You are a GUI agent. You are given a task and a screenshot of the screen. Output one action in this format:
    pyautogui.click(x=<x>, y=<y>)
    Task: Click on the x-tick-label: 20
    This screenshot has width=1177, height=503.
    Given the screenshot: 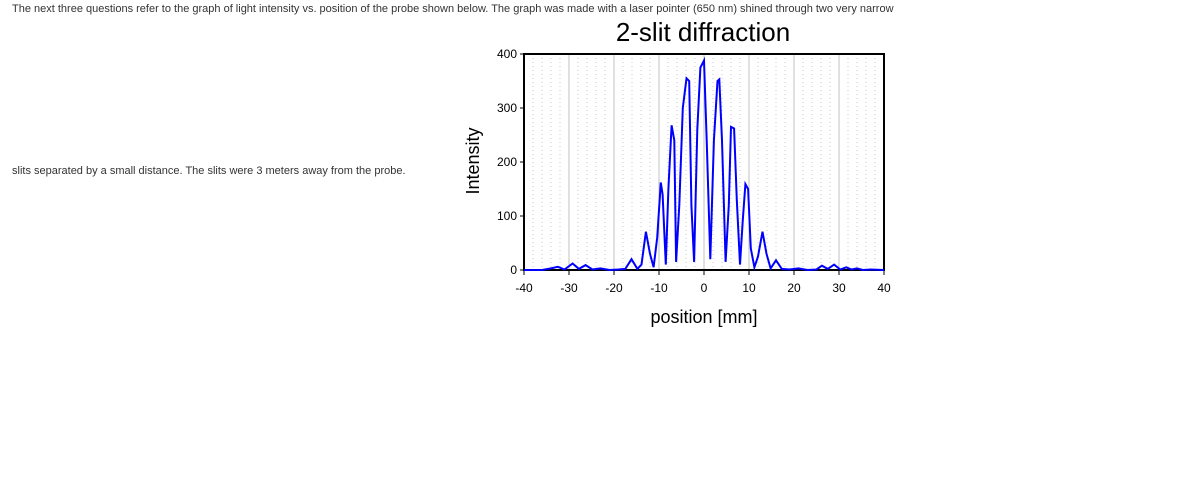 What is the action you would take?
    pyautogui.click(x=794, y=288)
    